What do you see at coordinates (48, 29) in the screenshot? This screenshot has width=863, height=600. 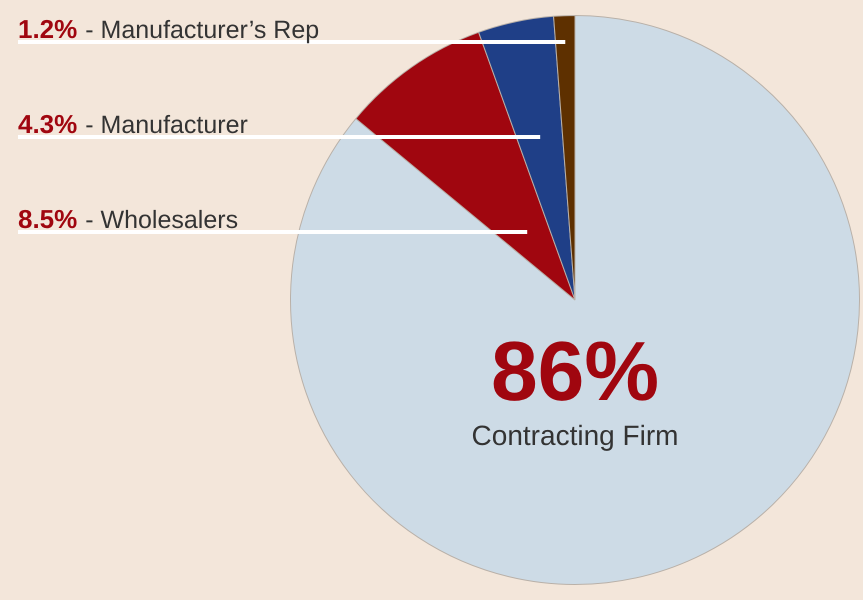 I see `data-label: 1.2%` at bounding box center [48, 29].